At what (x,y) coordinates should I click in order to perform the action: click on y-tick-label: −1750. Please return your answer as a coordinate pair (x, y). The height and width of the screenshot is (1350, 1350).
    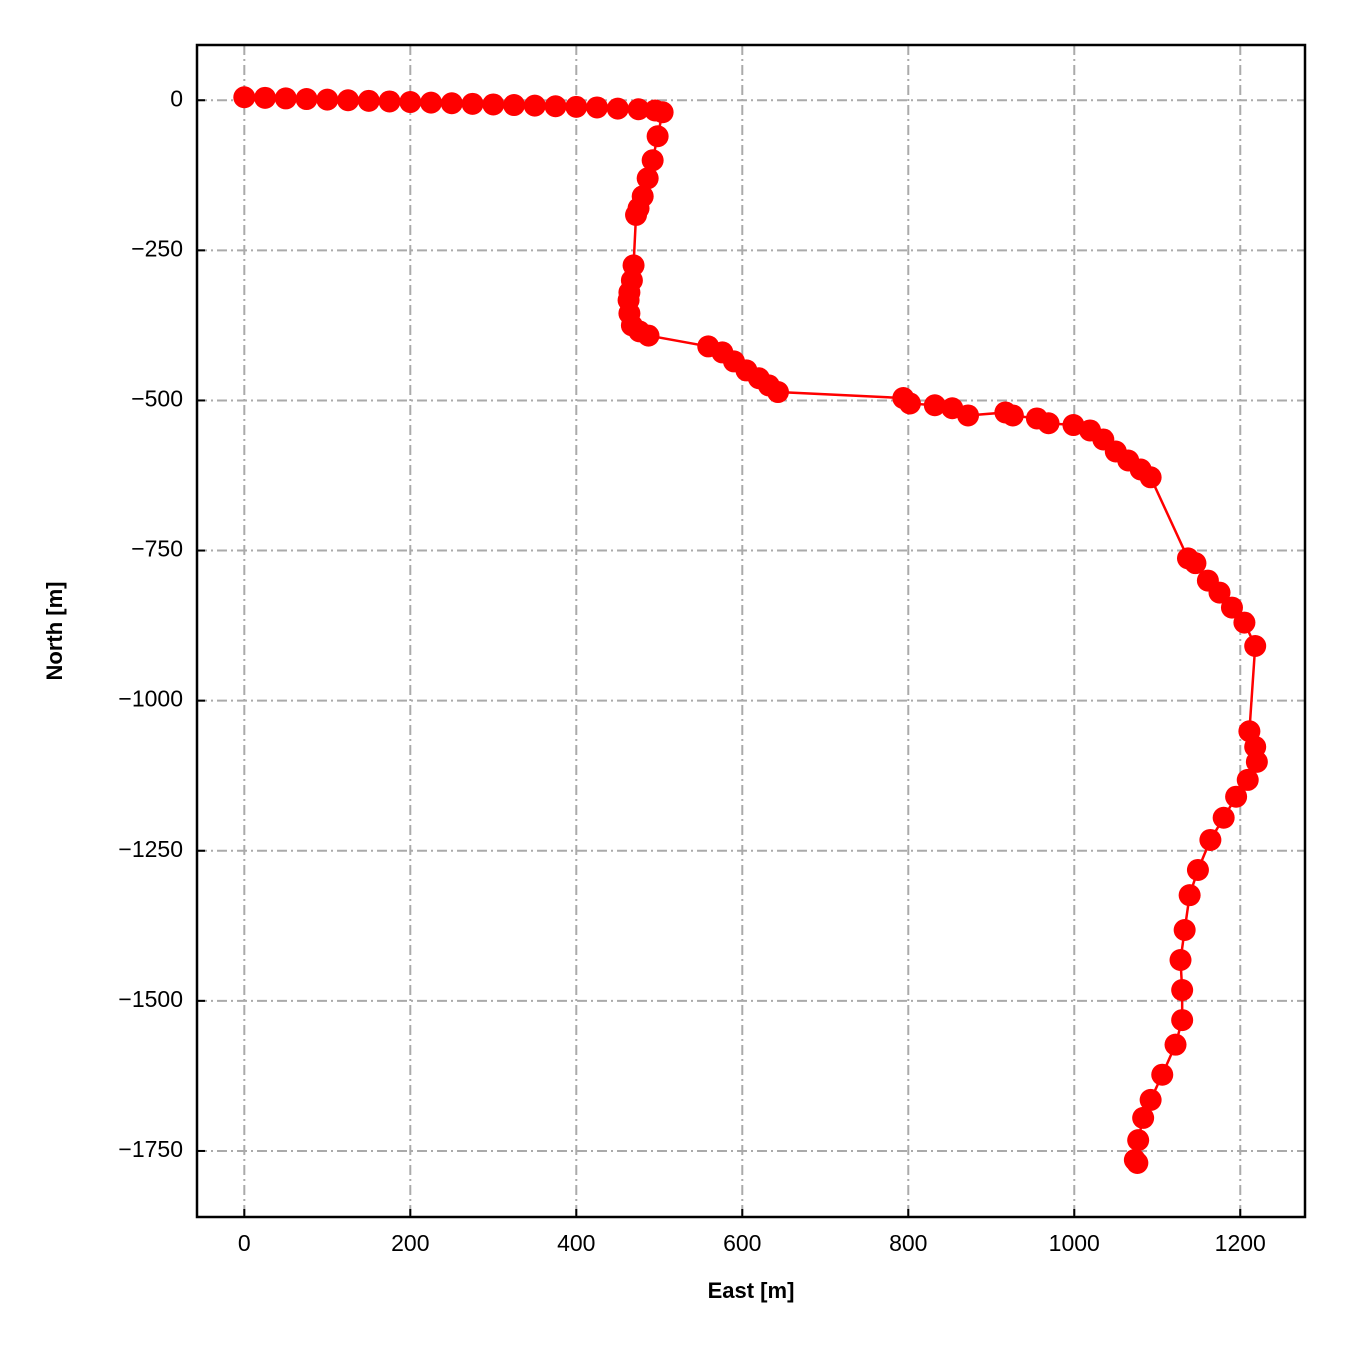
    Looking at the image, I should click on (150, 1149).